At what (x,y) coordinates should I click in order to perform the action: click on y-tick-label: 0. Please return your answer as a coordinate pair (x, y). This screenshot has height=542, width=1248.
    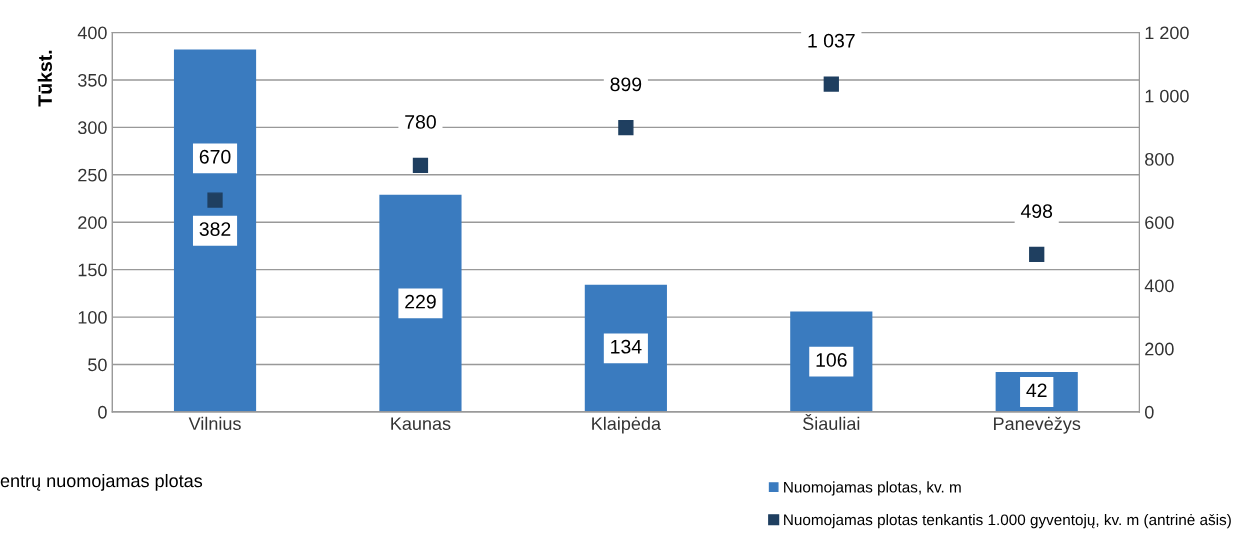
    Looking at the image, I should click on (102, 412).